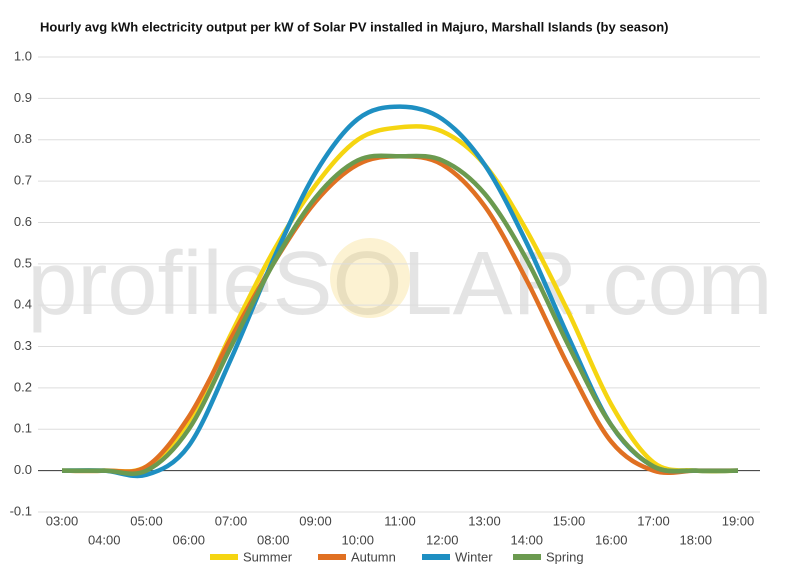 The width and height of the screenshot is (800, 570). I want to click on y-tick-label: 0.0, so click(23, 469).